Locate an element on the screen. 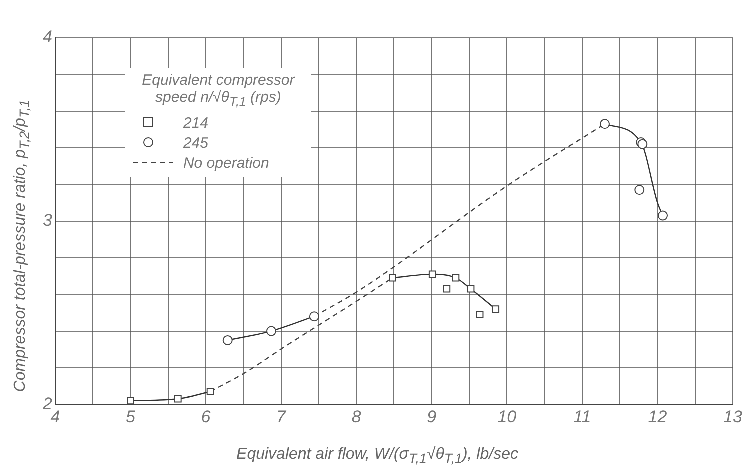 The height and width of the screenshot is (473, 755). x-tick-label: 6 is located at coordinates (206, 417).